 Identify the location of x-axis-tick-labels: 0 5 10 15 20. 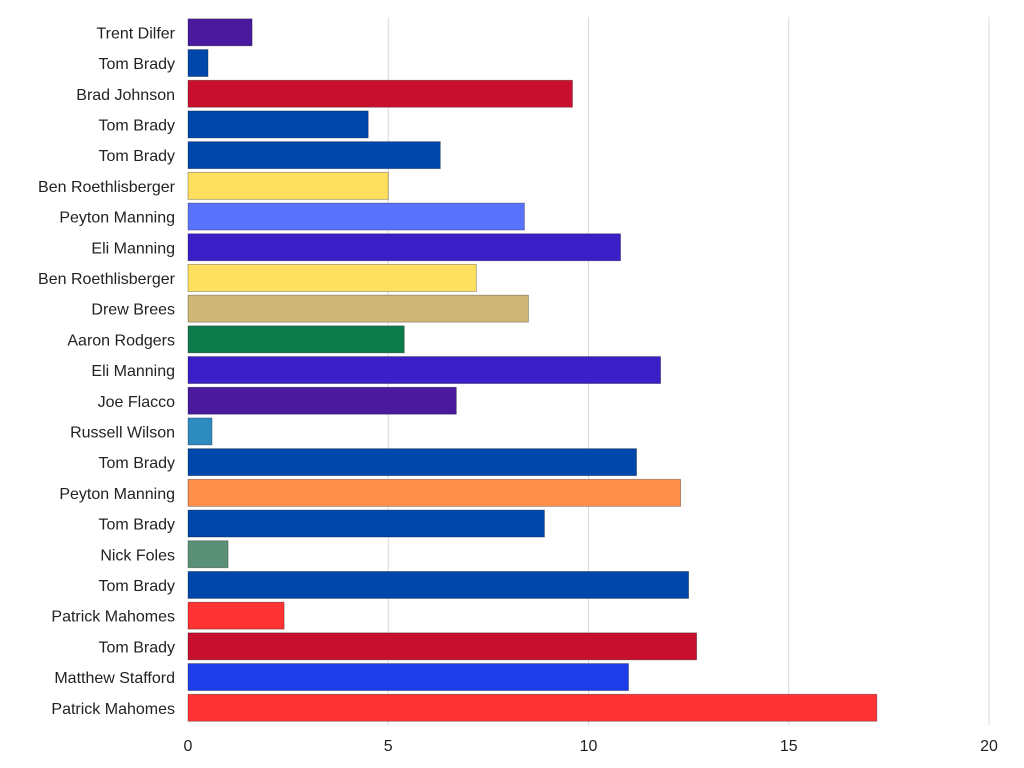
(591, 746).